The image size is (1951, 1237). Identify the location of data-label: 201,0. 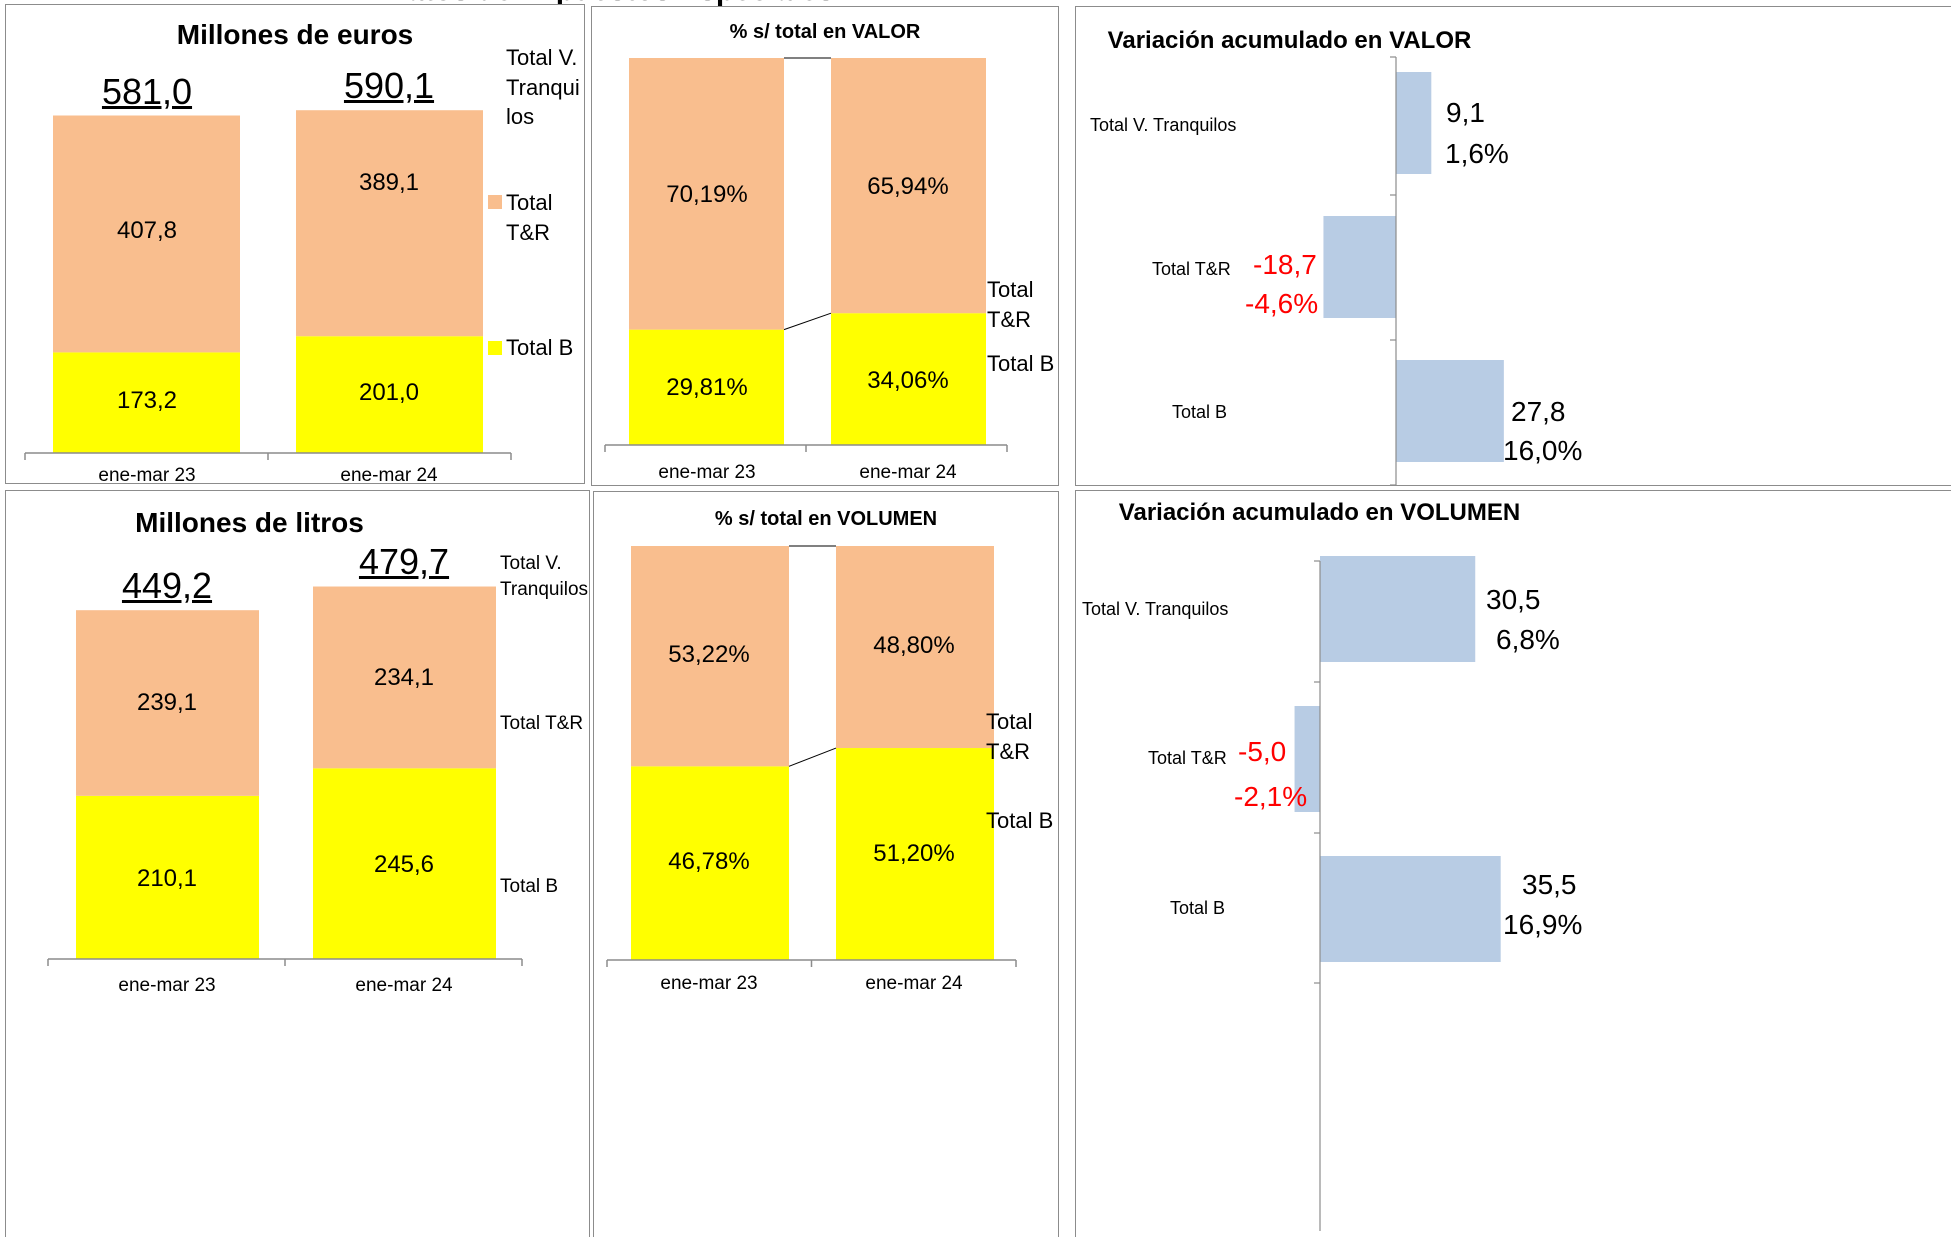
(389, 392).